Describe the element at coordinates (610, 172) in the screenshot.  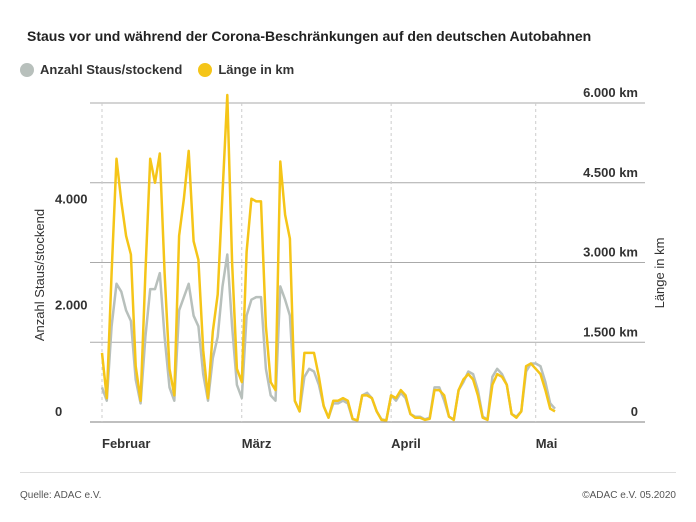
I see `right-tick-label: 4.500 km` at that location.